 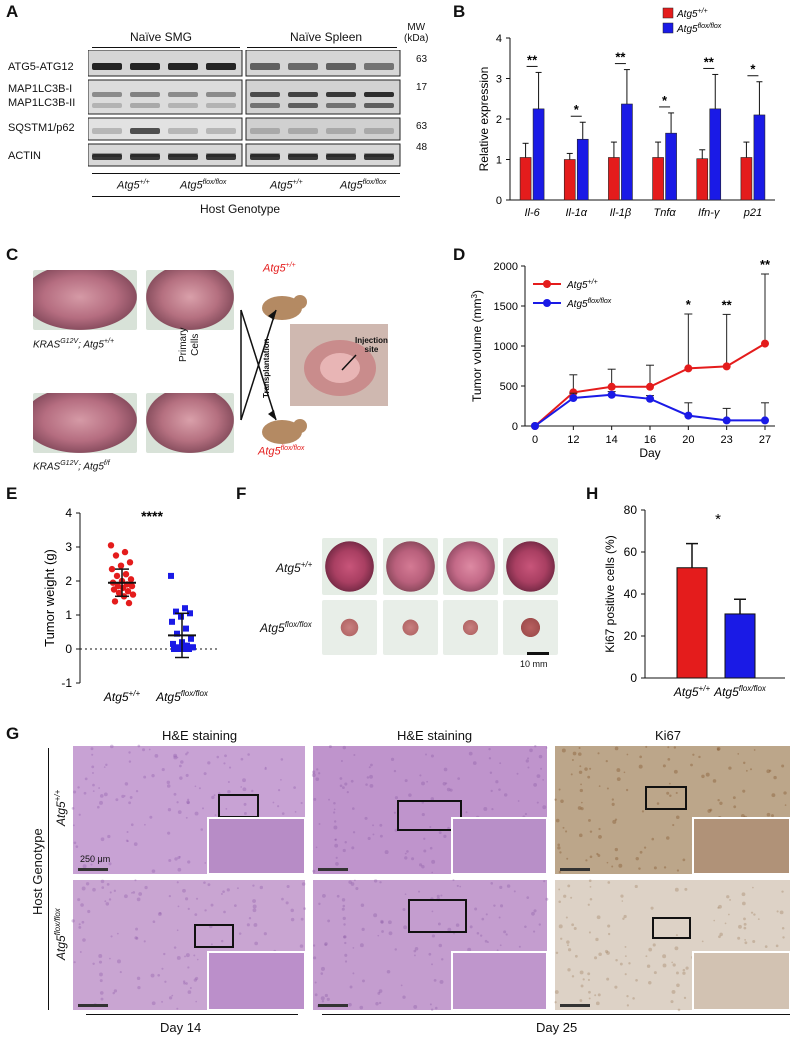 What do you see at coordinates (133, 185) in the screenshot?
I see `genotype-1: Atg5+/+` at bounding box center [133, 185].